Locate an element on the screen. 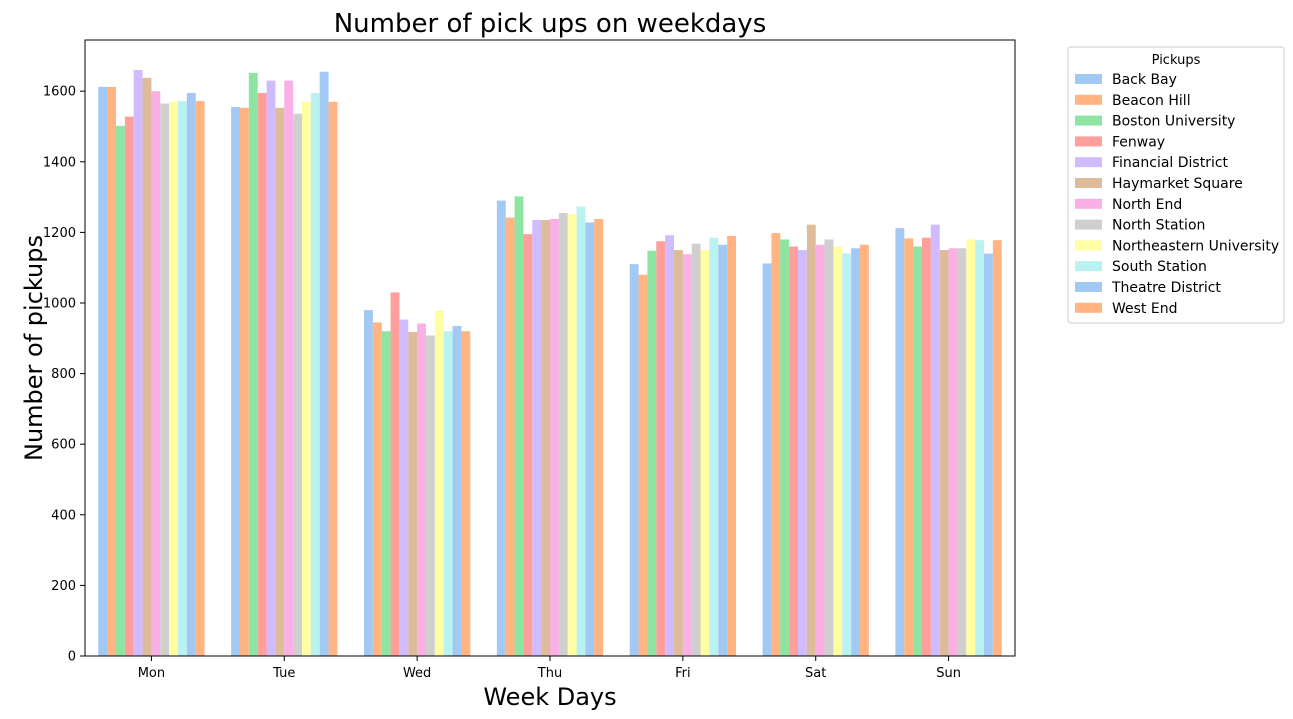 Image resolution: width=1293 pixels, height=719 pixels. bar-fenway-fri is located at coordinates (661, 448).